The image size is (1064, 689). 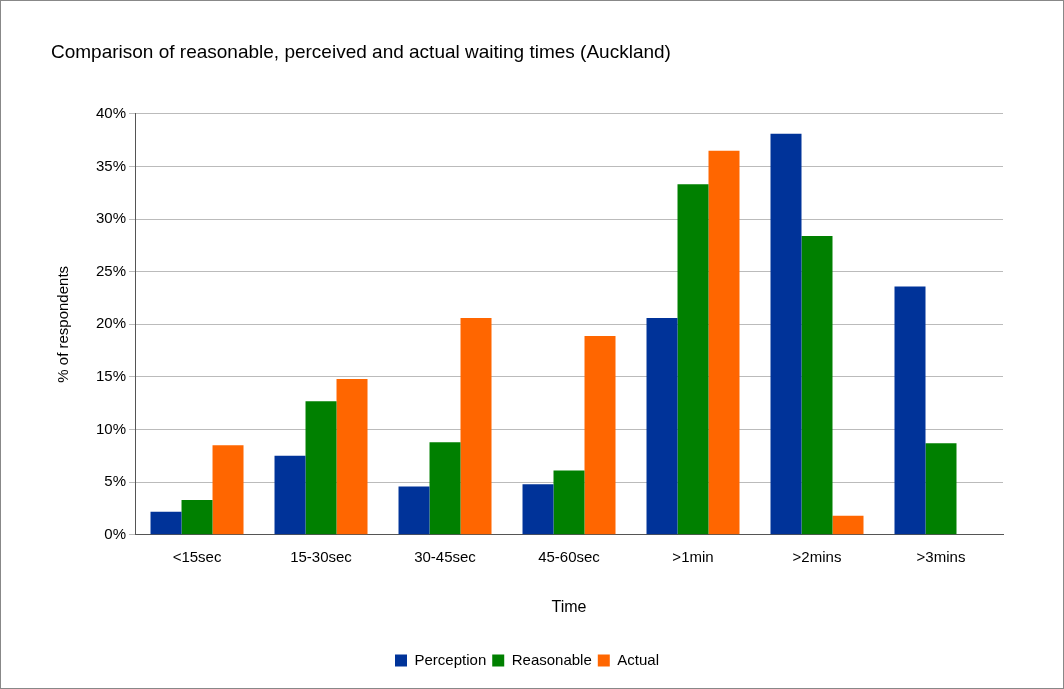 I want to click on y-tick-label: 0%, so click(x=115, y=533).